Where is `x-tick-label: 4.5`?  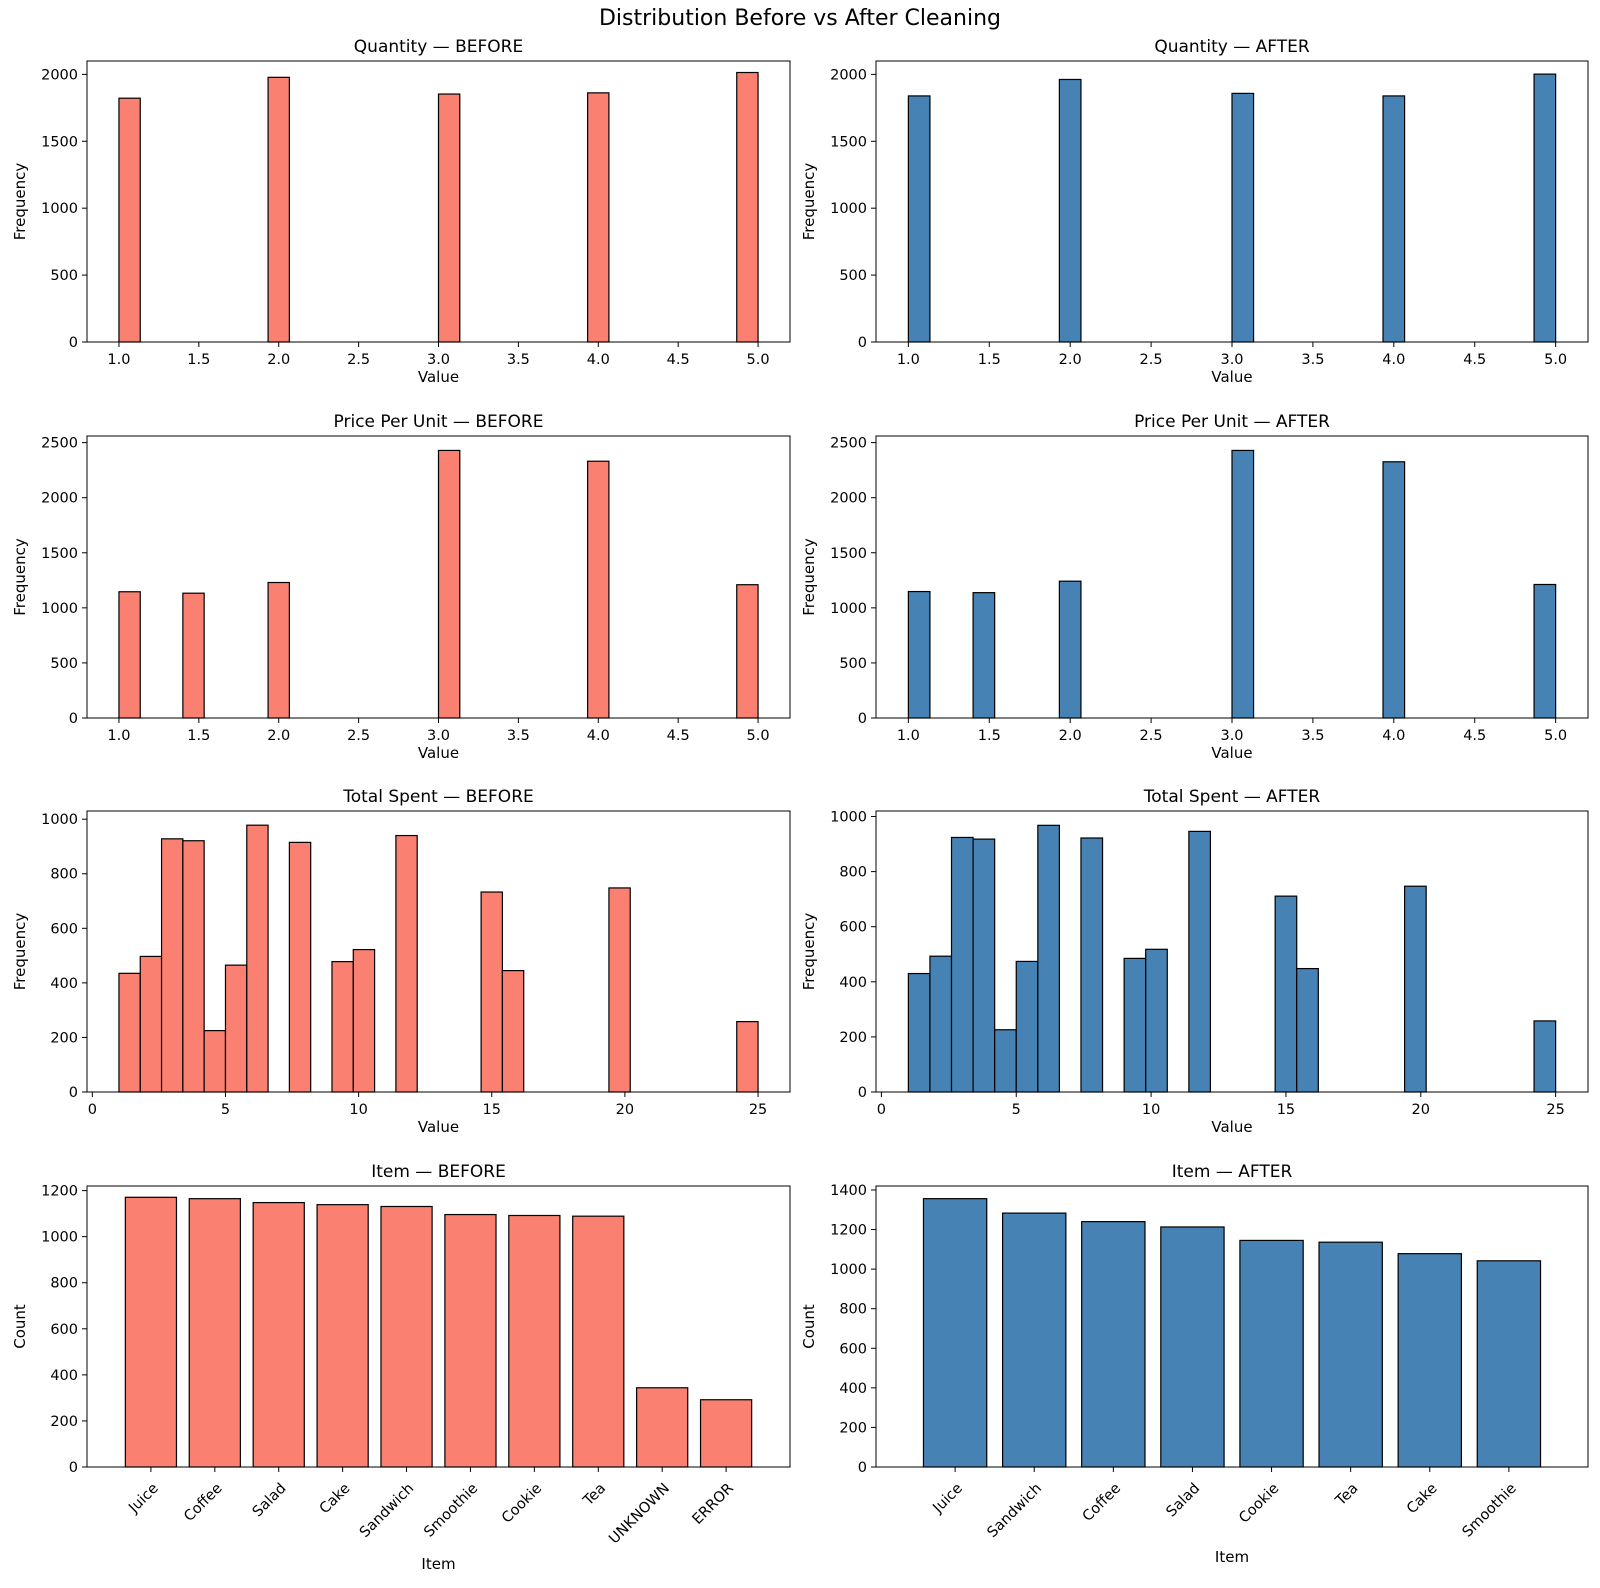 x-tick-label: 4.5 is located at coordinates (1474, 360).